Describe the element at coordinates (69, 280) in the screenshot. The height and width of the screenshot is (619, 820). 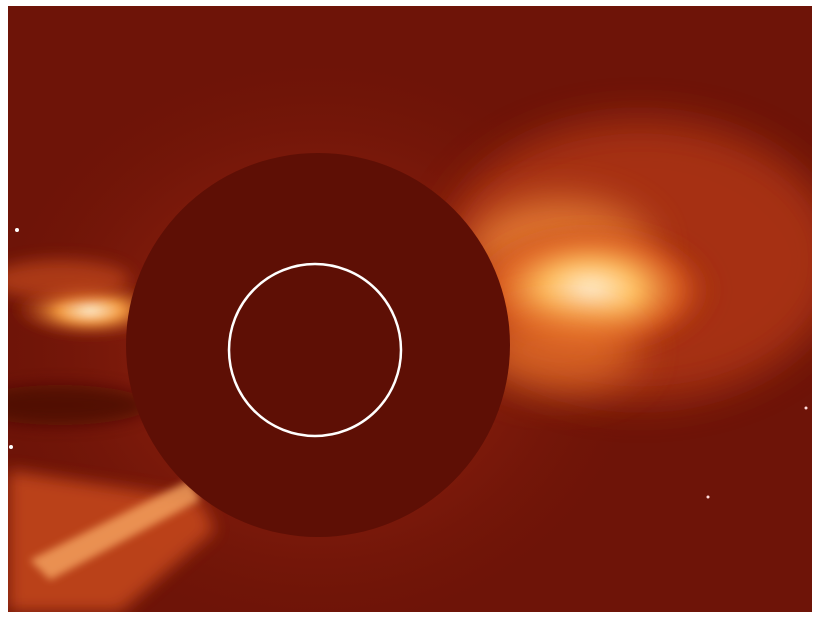
I see `left-streamer-upper` at that location.